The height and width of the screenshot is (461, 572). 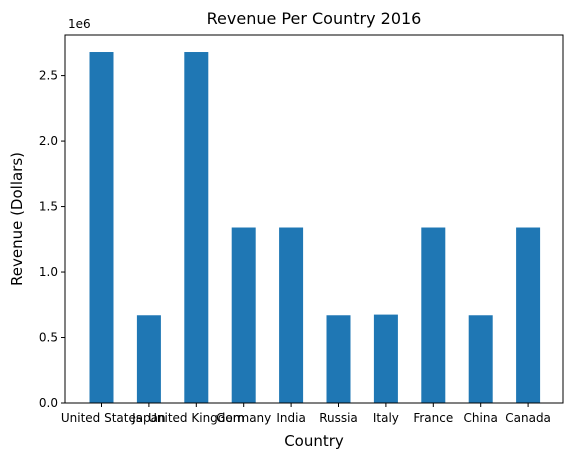 I want to click on x-tick-label: Germany, so click(x=243, y=418).